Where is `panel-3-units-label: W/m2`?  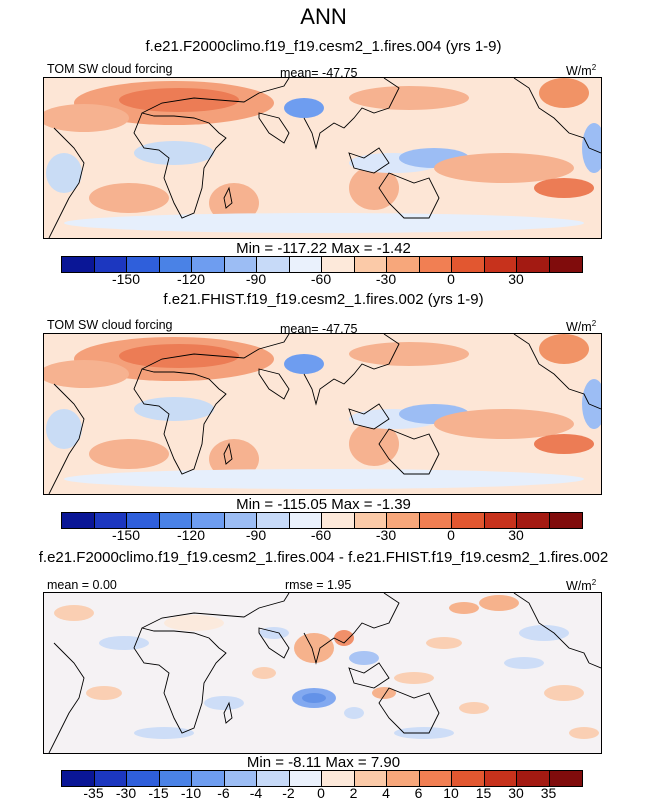
panel-3-units-label: W/m2 is located at coordinates (581, 586).